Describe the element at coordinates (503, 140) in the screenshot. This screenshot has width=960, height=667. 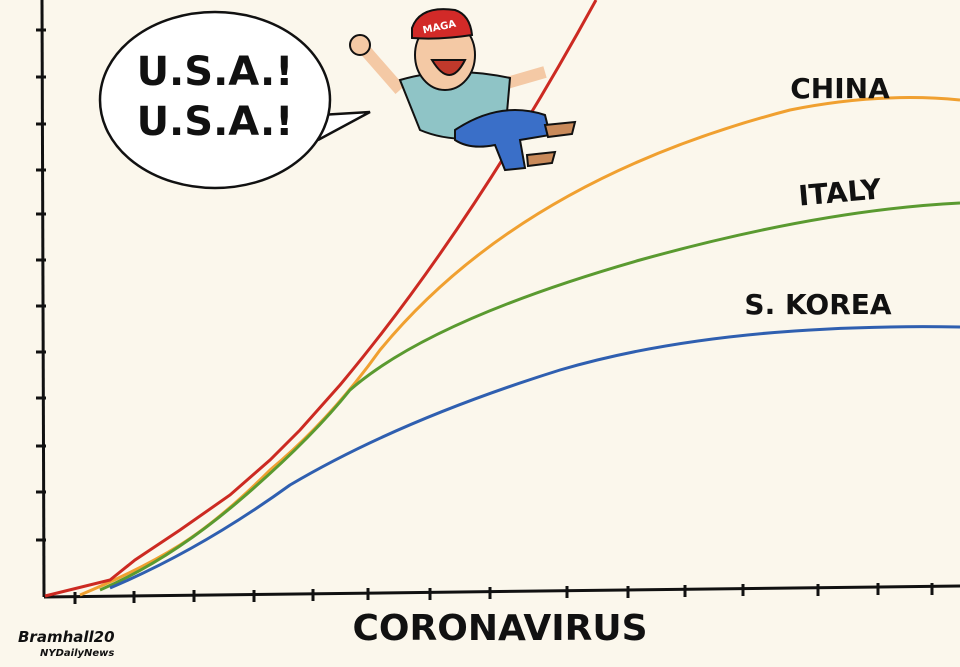
I see `jeans` at that location.